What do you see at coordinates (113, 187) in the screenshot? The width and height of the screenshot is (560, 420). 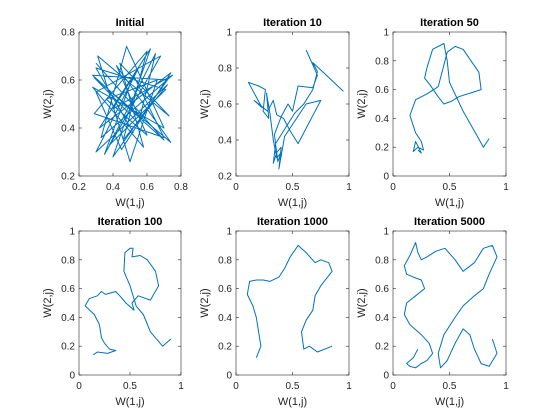 I see `x-tick-label: 0.4` at bounding box center [113, 187].